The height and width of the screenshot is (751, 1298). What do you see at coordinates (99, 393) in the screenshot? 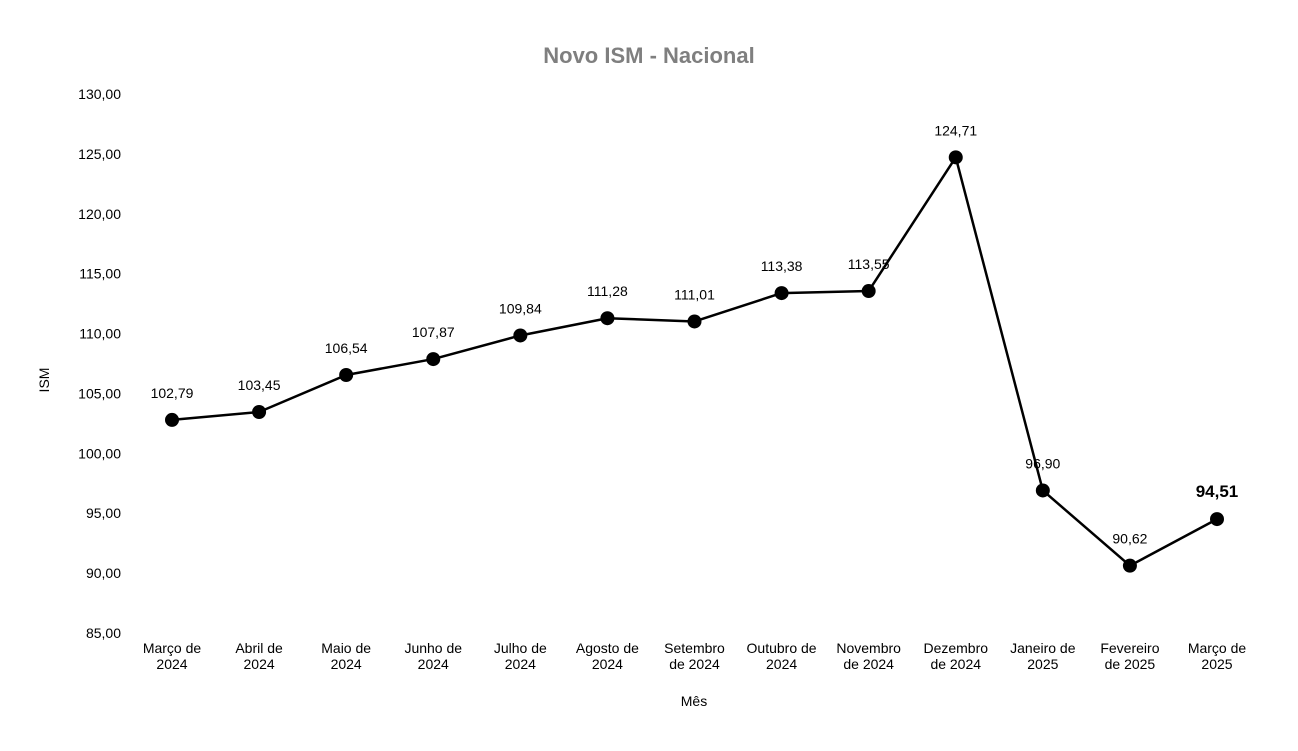
I see `y-tick-label: 105,00` at bounding box center [99, 393].